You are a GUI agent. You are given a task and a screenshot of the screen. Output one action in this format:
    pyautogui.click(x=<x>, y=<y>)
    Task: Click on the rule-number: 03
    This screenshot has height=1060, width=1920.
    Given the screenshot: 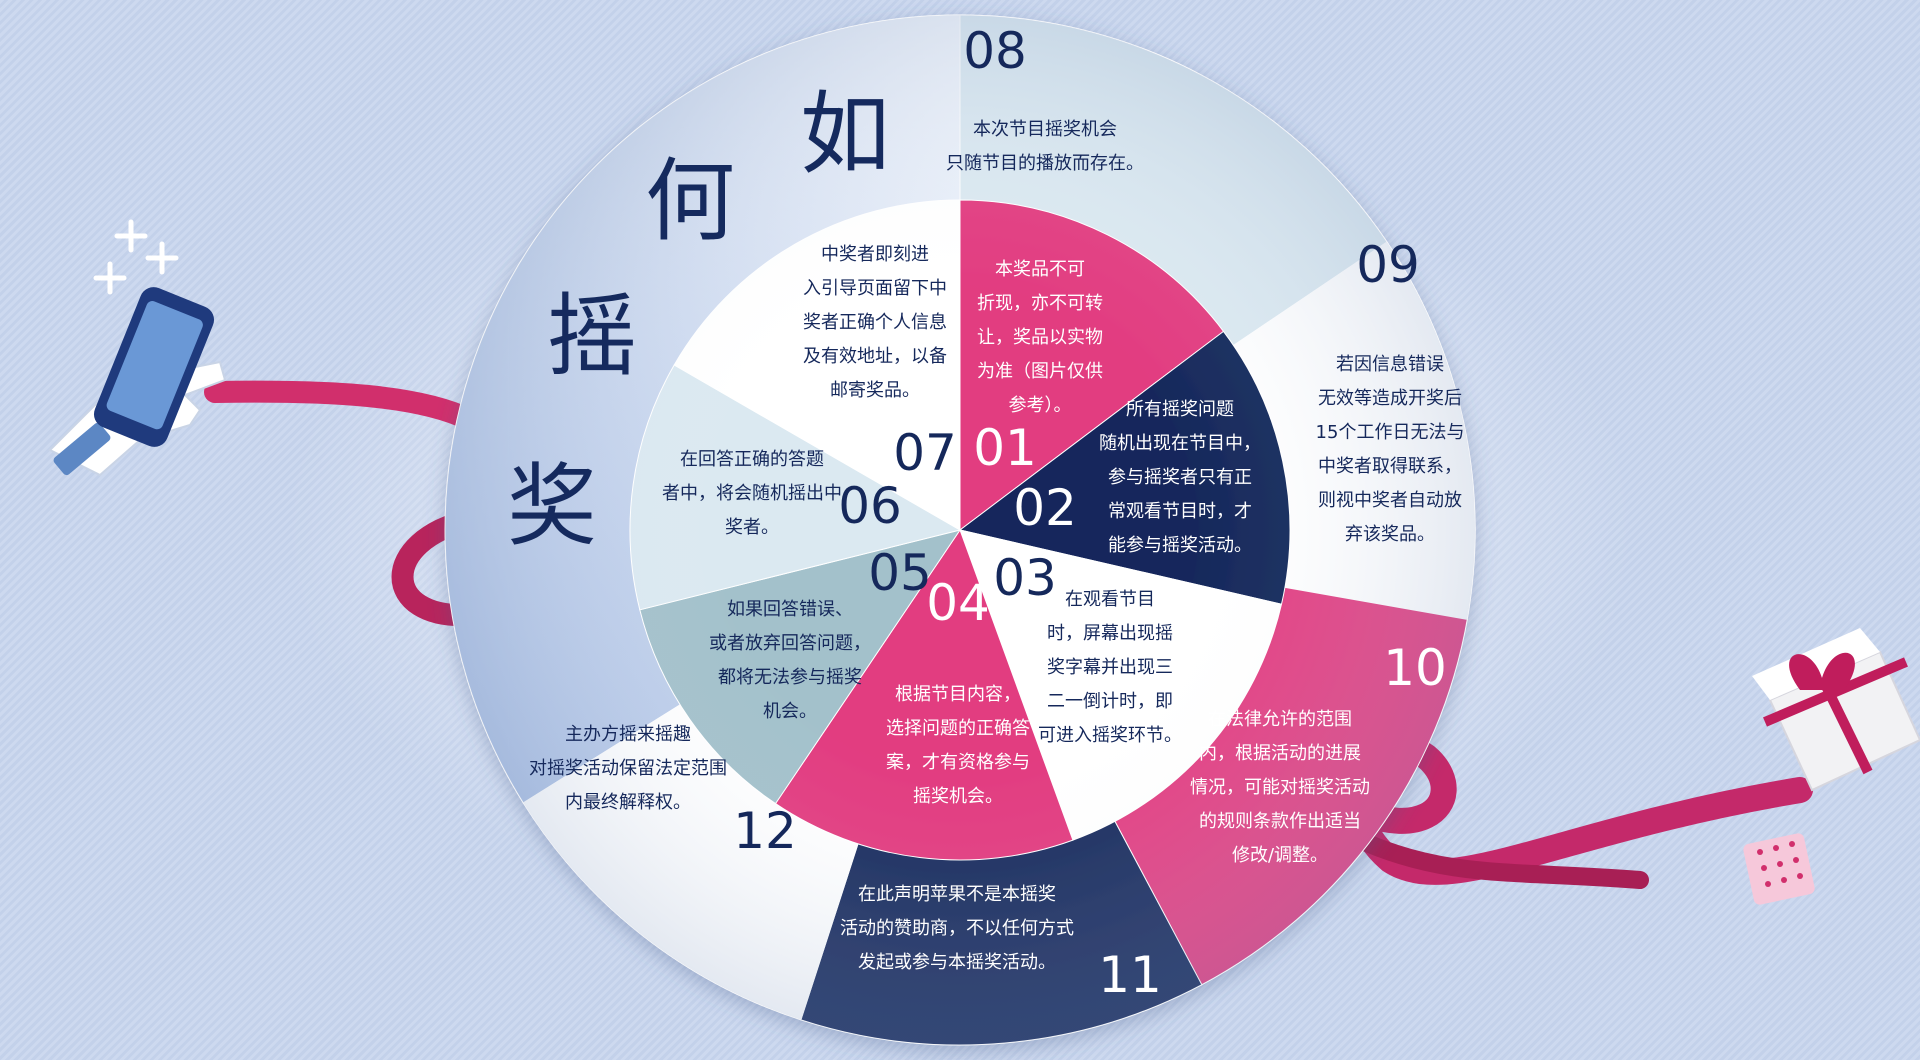 What is the action you would take?
    pyautogui.click(x=1025, y=578)
    